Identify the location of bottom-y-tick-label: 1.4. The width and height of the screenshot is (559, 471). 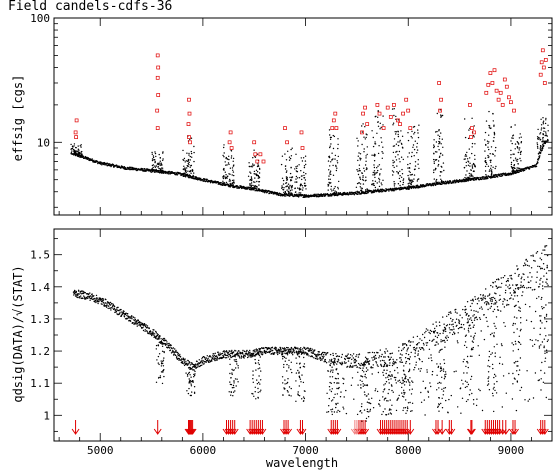
(40, 287).